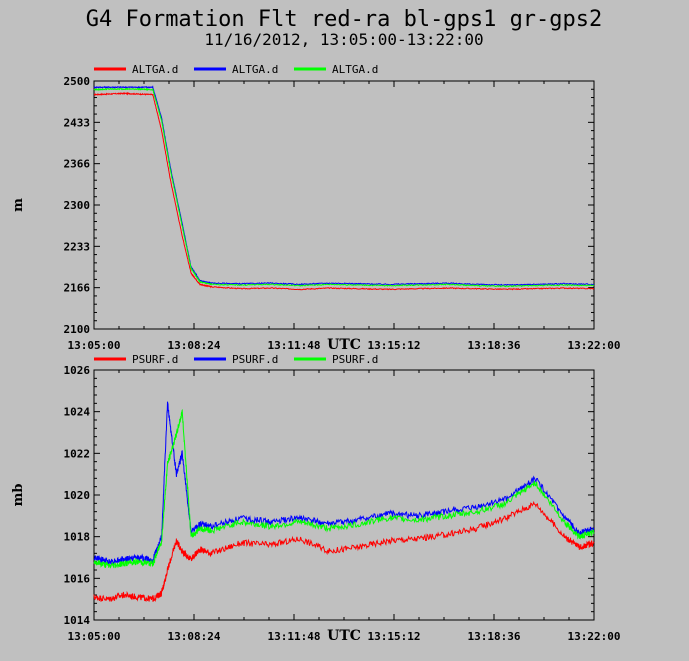 The width and height of the screenshot is (689, 661). Describe the element at coordinates (77, 370) in the screenshot. I see `y-tick-label: 1026` at that location.